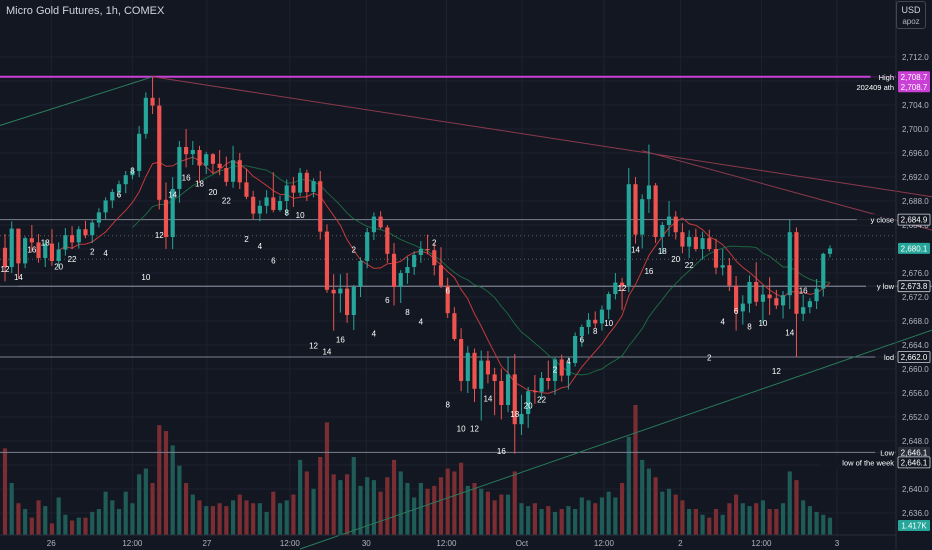  I want to click on price-tick-label: 2,688.0, so click(915, 201).